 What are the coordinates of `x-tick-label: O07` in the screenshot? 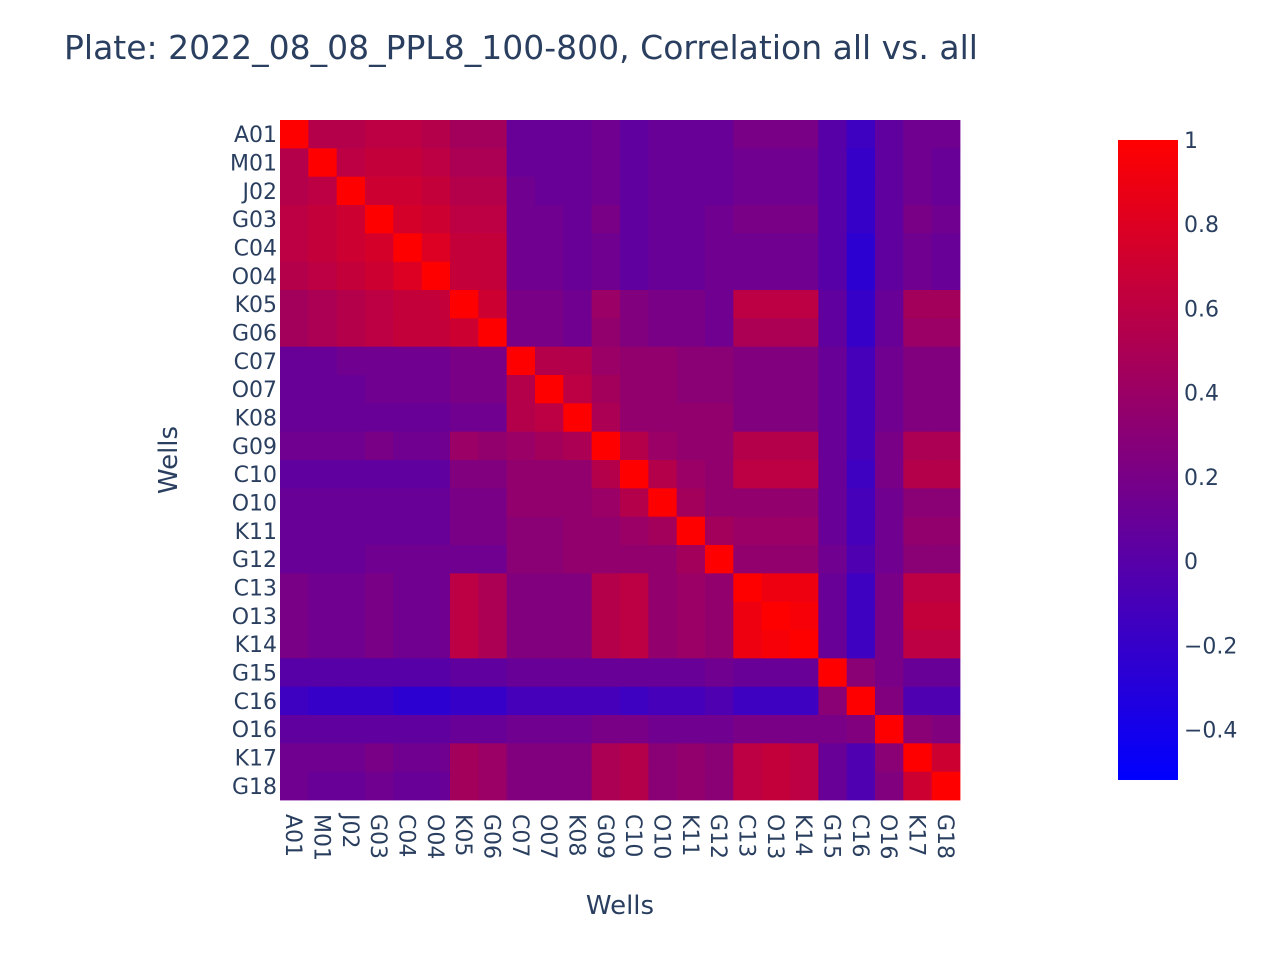 It's located at (547, 836).